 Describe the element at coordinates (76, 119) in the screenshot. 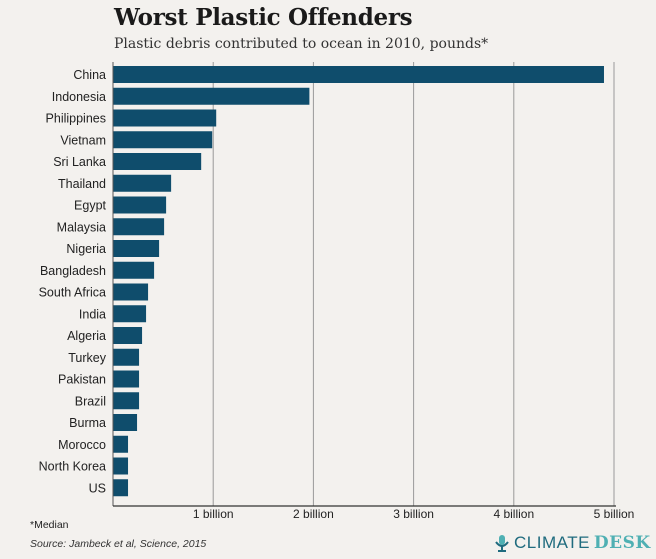

I see `category-label: Philippines` at that location.